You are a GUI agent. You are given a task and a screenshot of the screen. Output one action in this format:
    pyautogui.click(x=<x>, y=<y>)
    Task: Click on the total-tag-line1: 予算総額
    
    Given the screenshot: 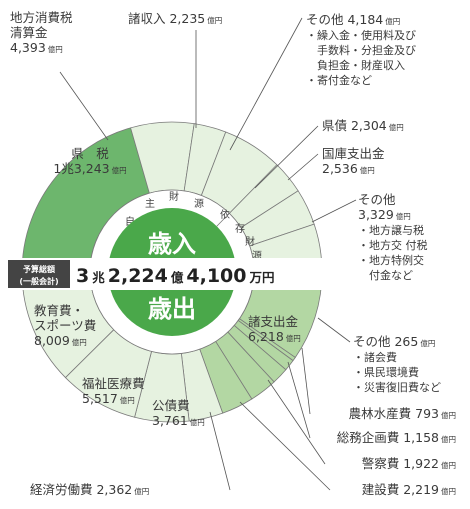 What is the action you would take?
    pyautogui.click(x=39, y=269)
    